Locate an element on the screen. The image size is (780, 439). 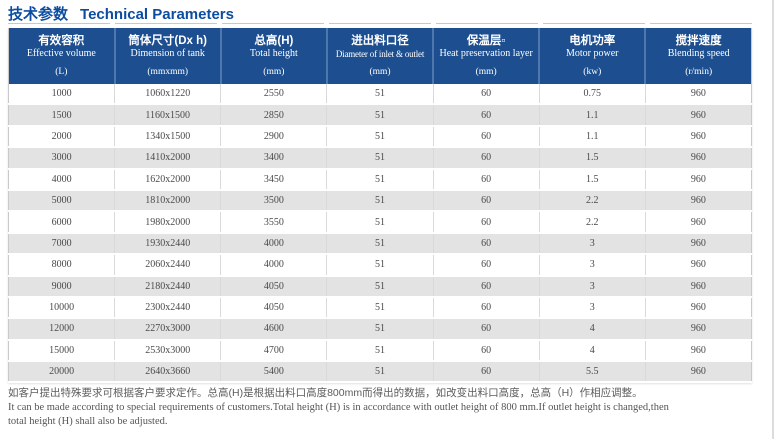
table-cell: 6000 is located at coordinates (62, 222).